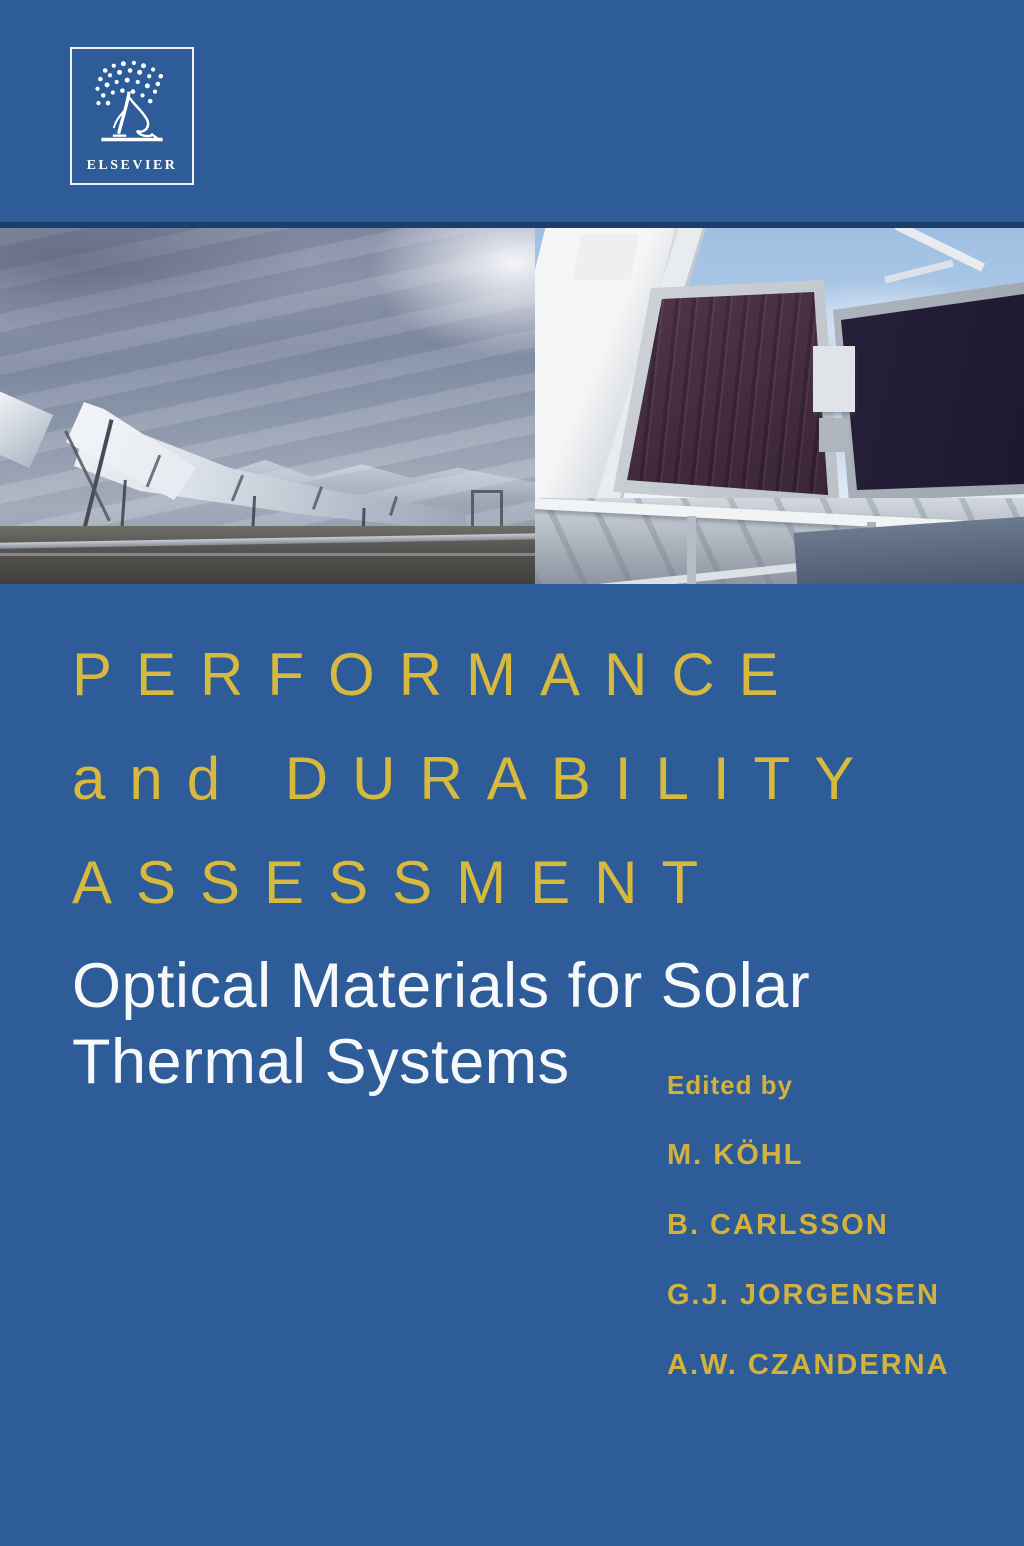 The image size is (1024, 1546). Describe the element at coordinates (267, 554) in the screenshot. I see `fence-rail` at that location.